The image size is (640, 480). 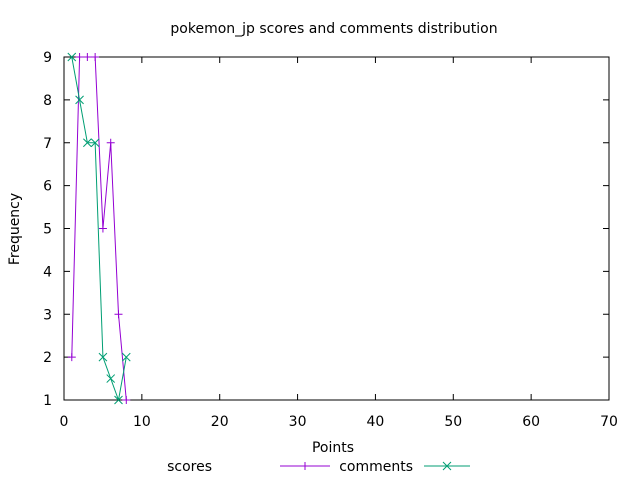 What do you see at coordinates (47, 315) in the screenshot?
I see `y-tick-label: 3` at bounding box center [47, 315].